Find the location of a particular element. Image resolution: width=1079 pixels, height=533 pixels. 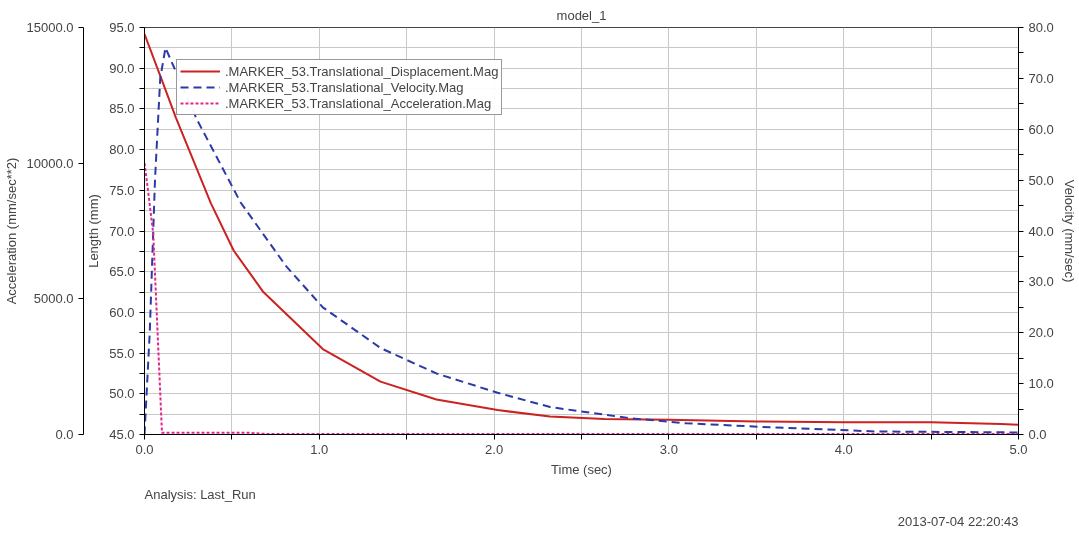

y-tick-label: 90.0 is located at coordinates (122, 68).